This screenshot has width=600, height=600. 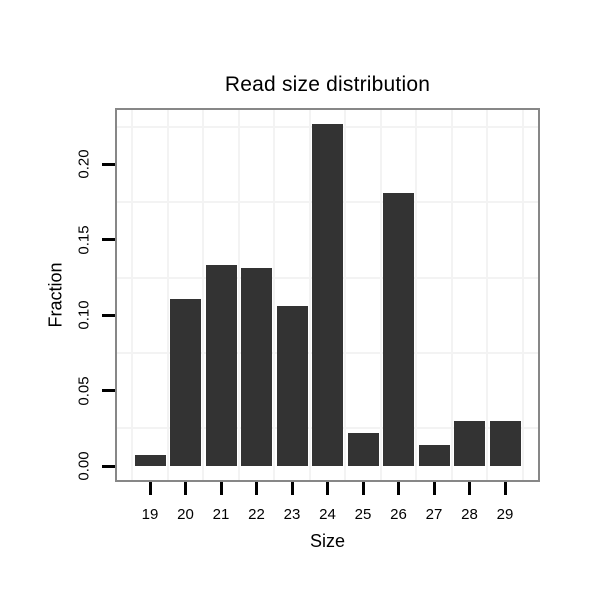 What do you see at coordinates (327, 514) in the screenshot?
I see `x-tick-label-24: 24` at bounding box center [327, 514].